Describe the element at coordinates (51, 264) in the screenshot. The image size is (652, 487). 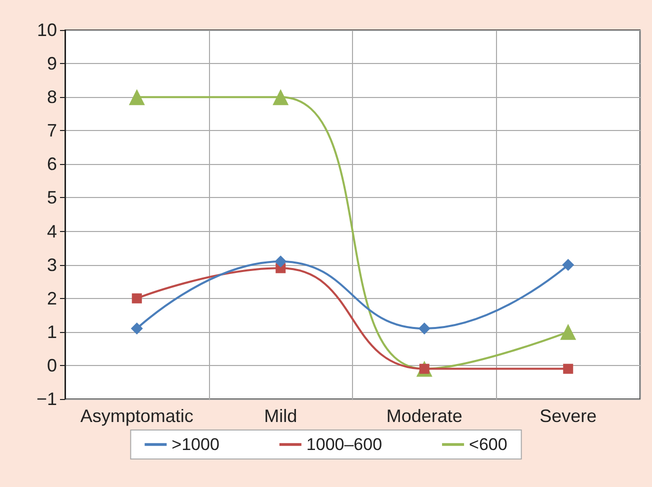
I see `y-tick-label: 3` at that location.